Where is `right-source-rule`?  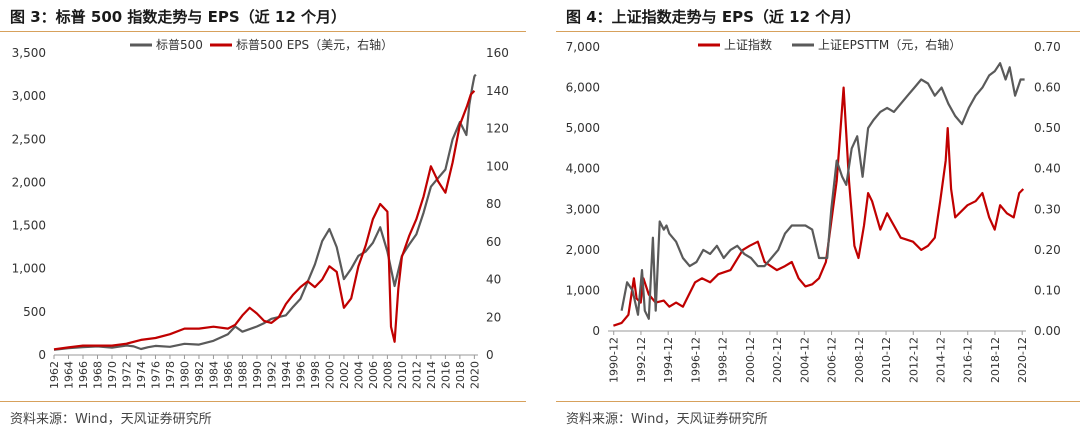 right-source-rule is located at coordinates (818, 401).